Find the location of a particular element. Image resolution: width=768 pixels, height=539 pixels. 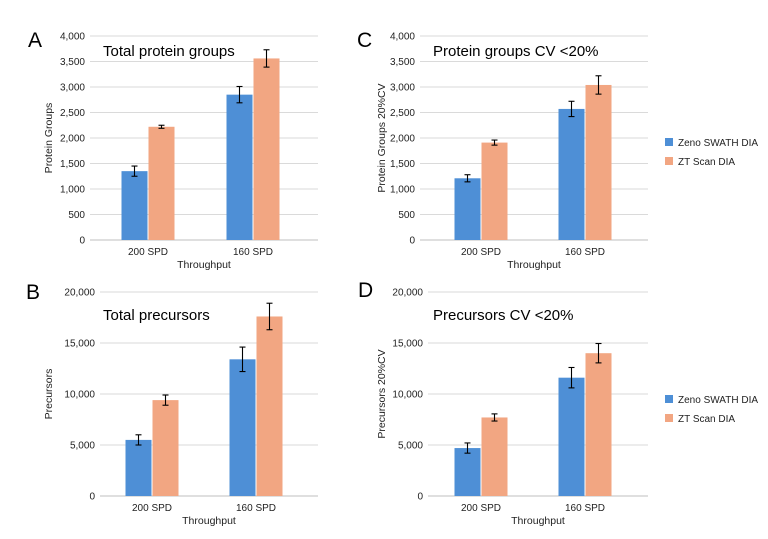

panel-letter: A is located at coordinates (35, 40).